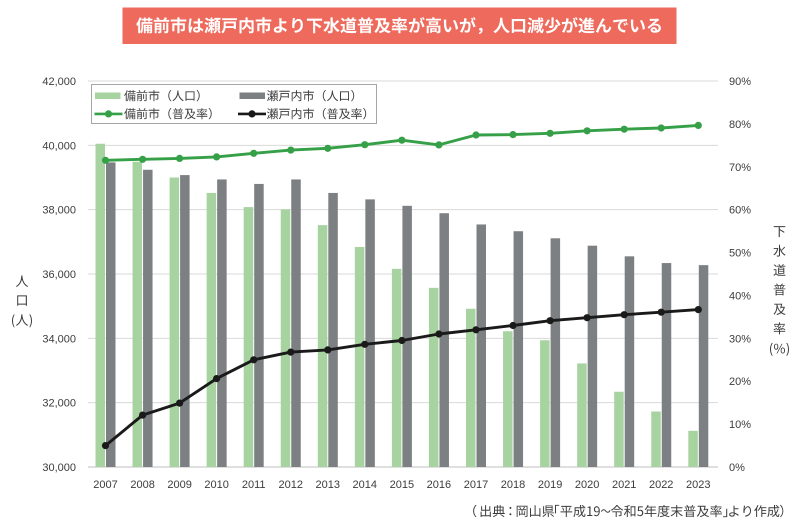 Image resolution: width=800 pixels, height=529 pixels. I want to click on svg-text: 10%, so click(740, 425).